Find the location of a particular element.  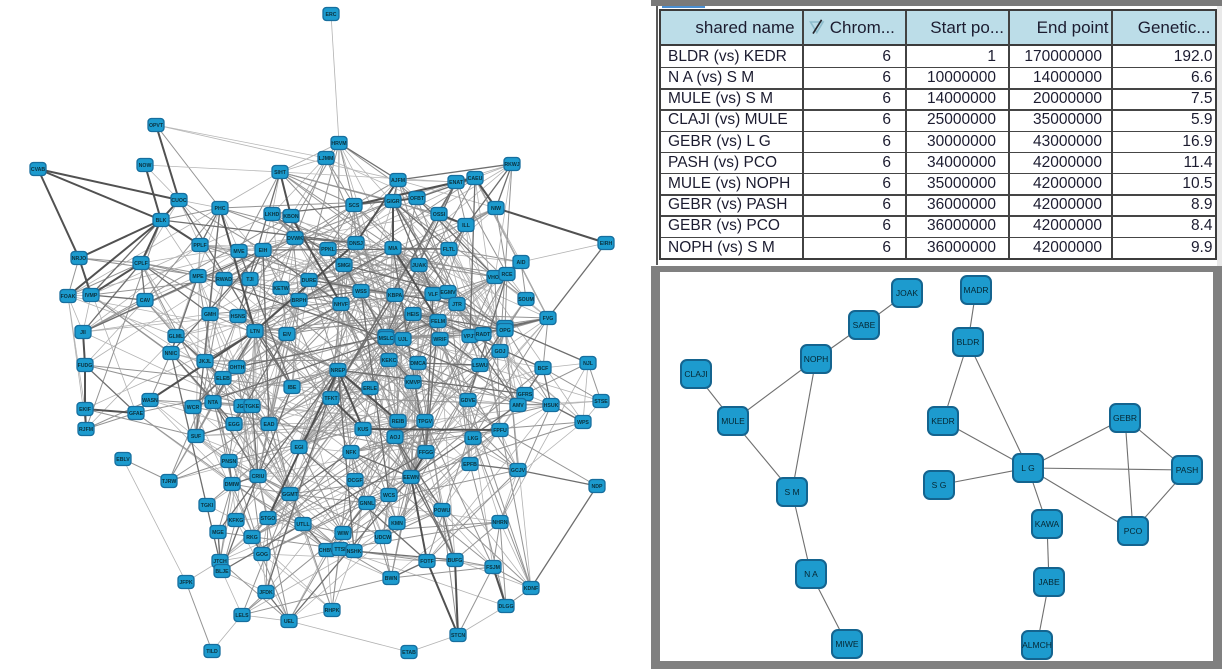

svg-text: PHC is located at coordinates (220, 209).